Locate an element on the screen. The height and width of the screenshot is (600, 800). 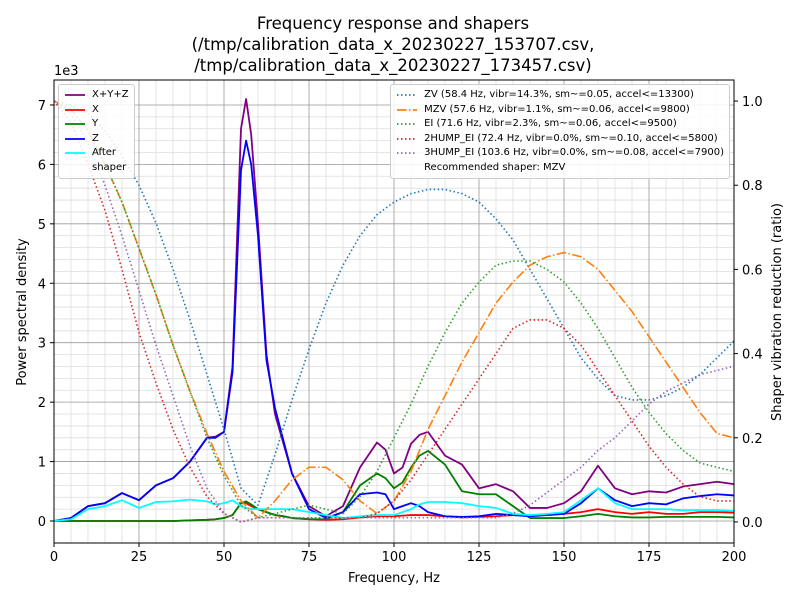
legend-entry: Z is located at coordinates (96, 139).